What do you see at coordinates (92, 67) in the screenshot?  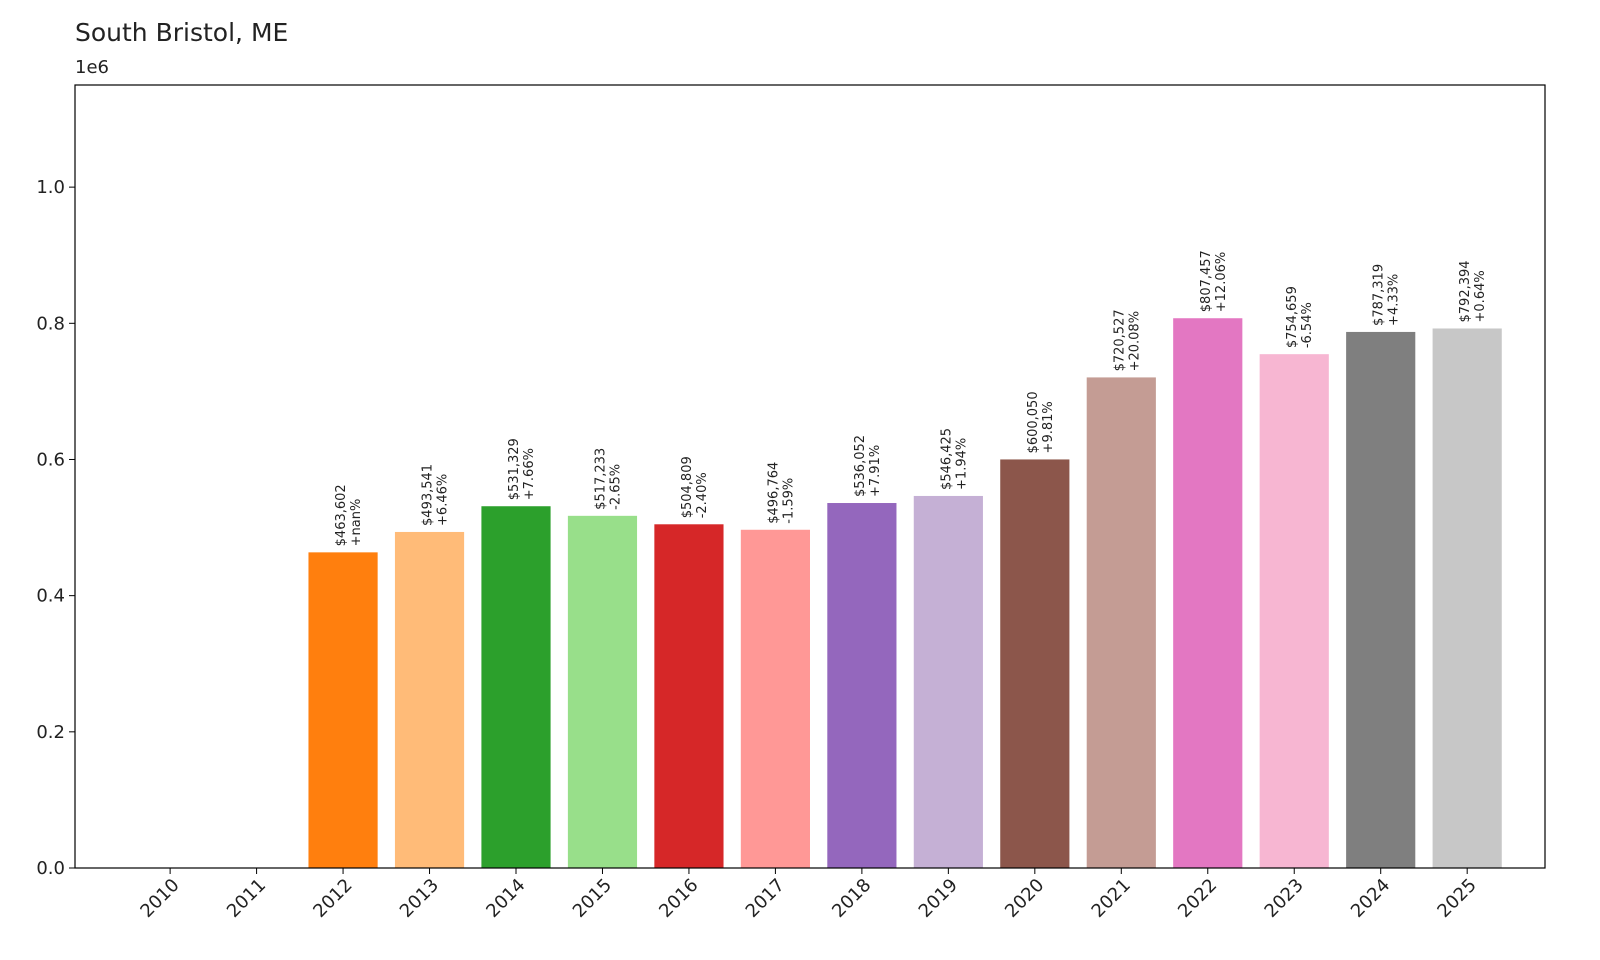 I see `y-axis-offset-label: 1e6` at bounding box center [92, 67].